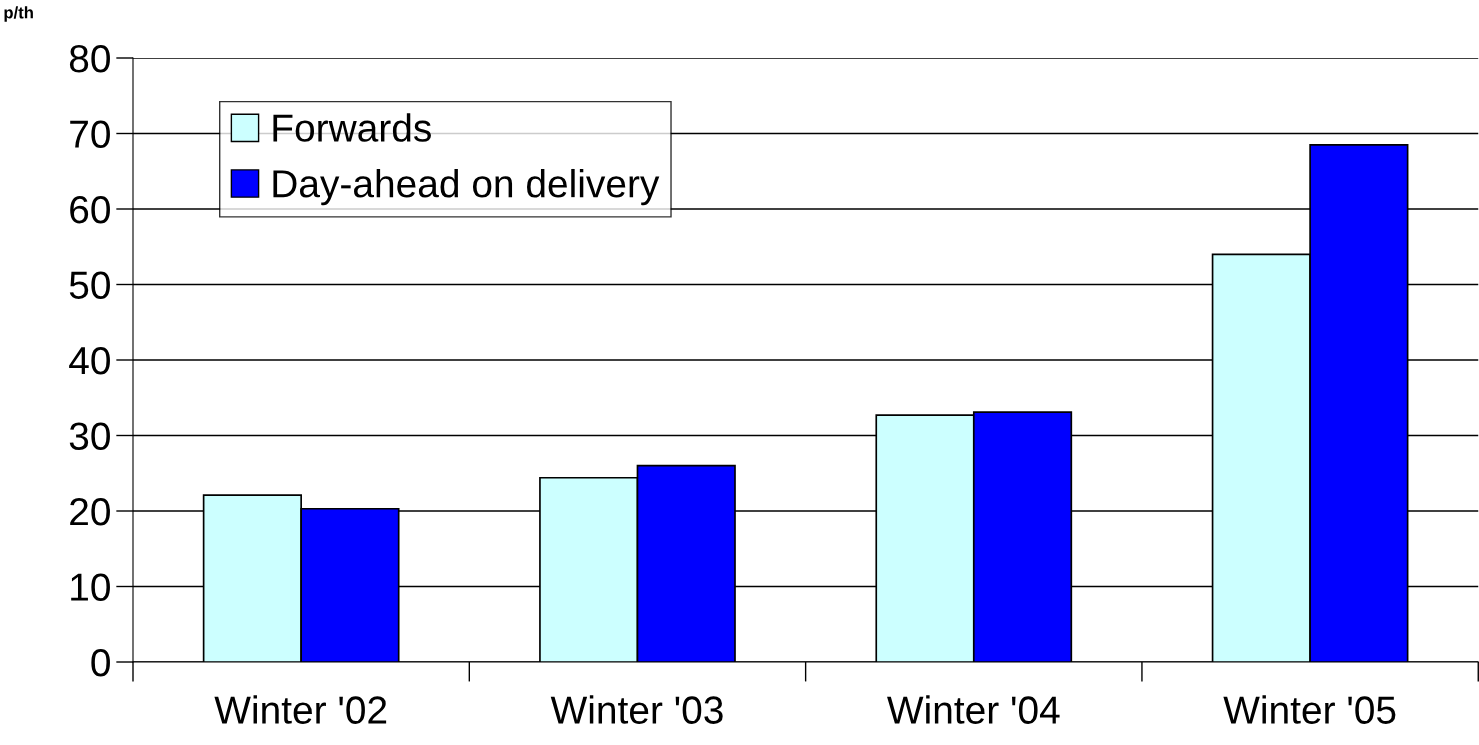  Describe the element at coordinates (89, 436) in the screenshot. I see `y-tick-label: 30` at that location.